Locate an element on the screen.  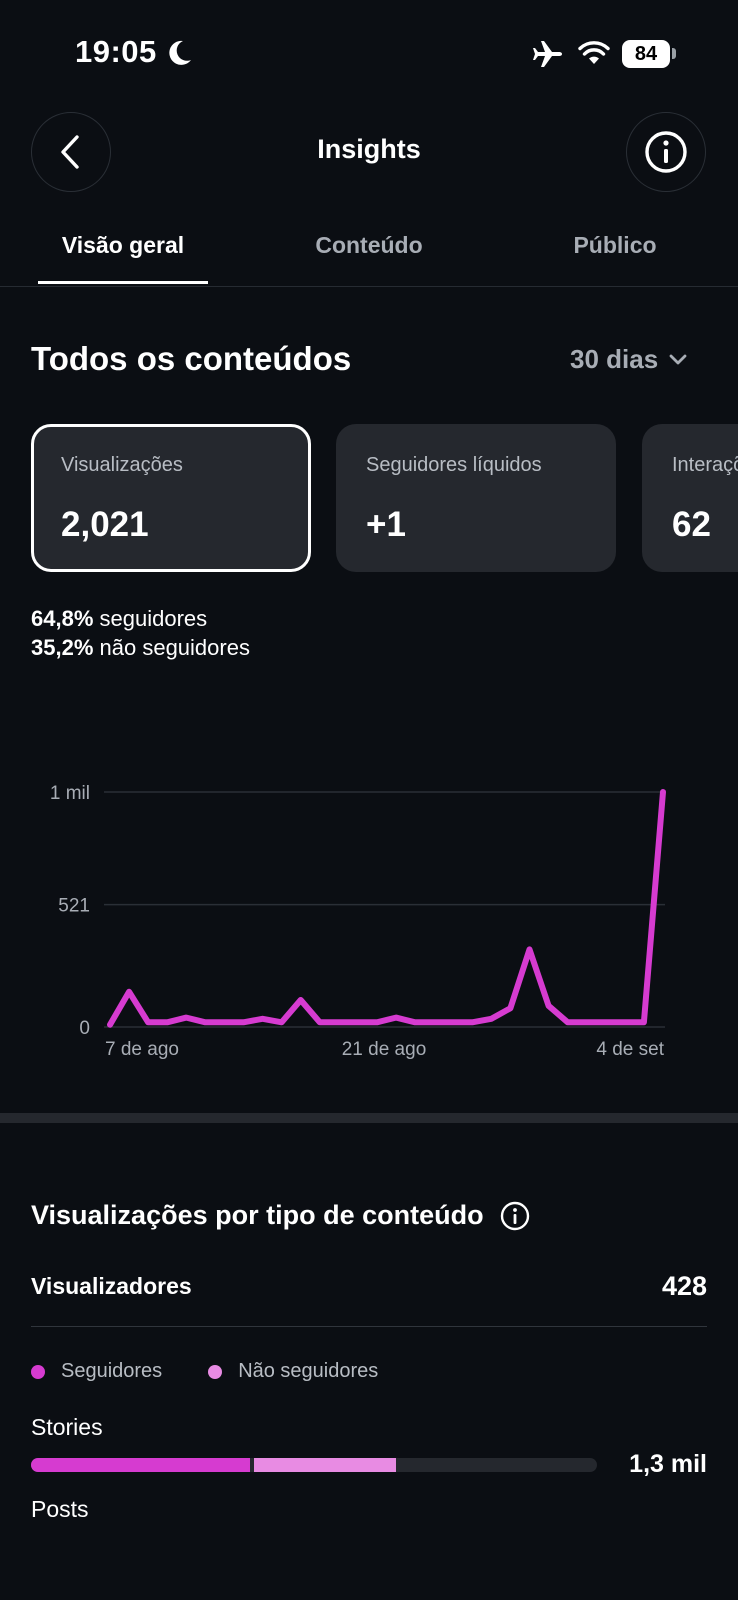
period-label: 30 dias is located at coordinates (614, 359).